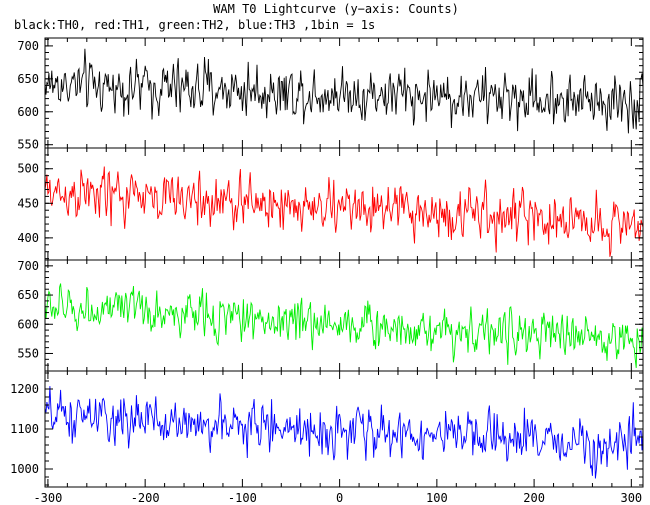 This screenshot has height=505, width=650. I want to click on x-tick-label: 100, so click(437, 498).